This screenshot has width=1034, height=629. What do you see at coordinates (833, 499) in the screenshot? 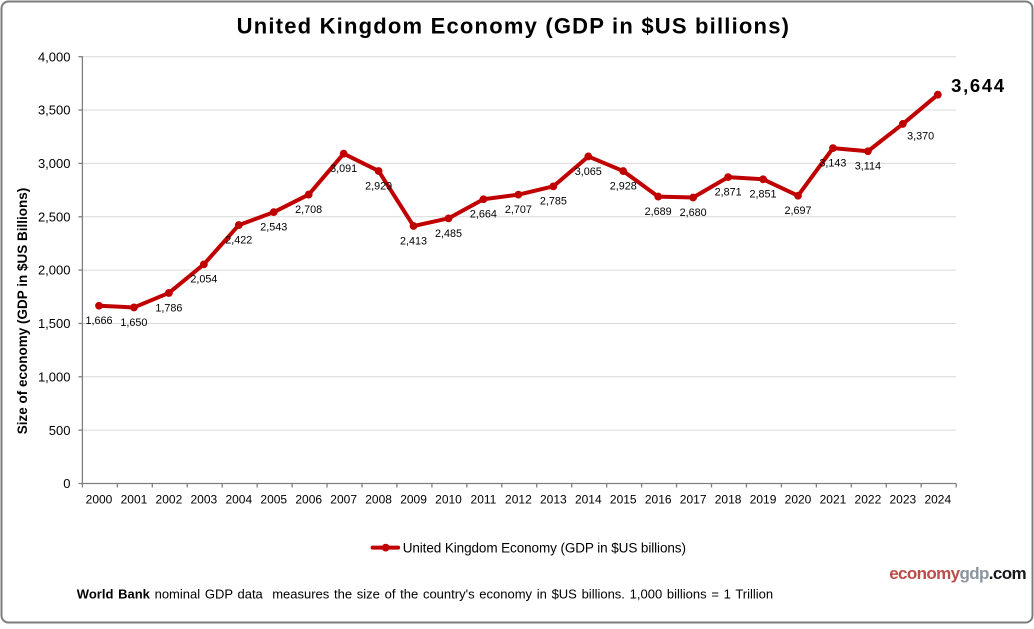
I see `svg-text: 2021` at bounding box center [833, 499].